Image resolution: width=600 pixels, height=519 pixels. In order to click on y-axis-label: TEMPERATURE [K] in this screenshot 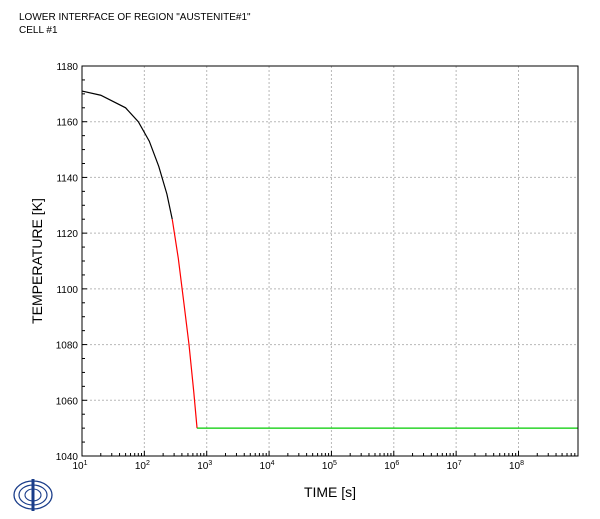, I will do `click(37, 261)`.